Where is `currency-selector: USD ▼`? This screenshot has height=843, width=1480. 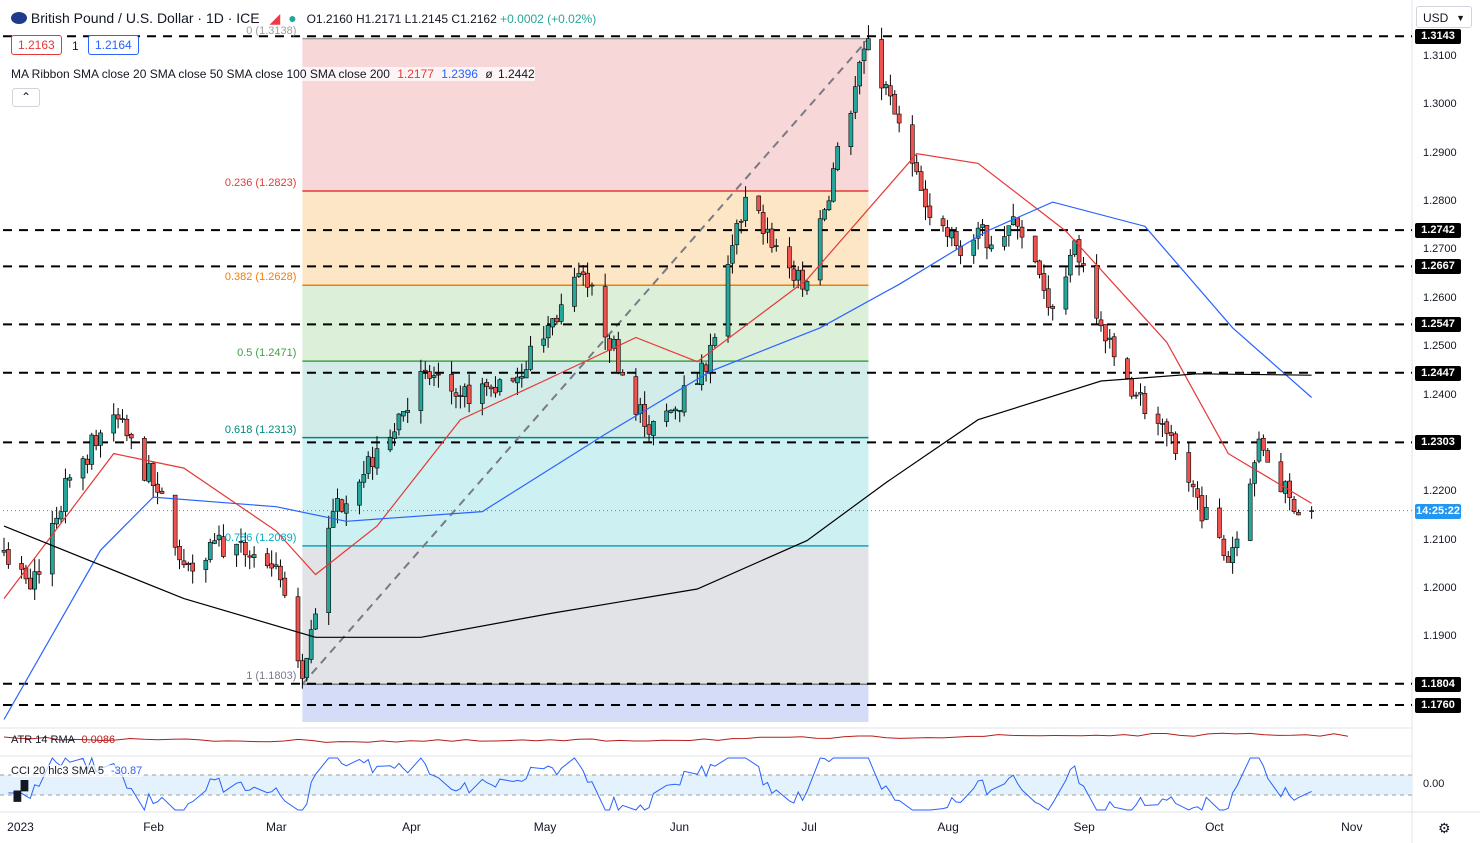 currency-selector: USD ▼ is located at coordinates (1444, 17).